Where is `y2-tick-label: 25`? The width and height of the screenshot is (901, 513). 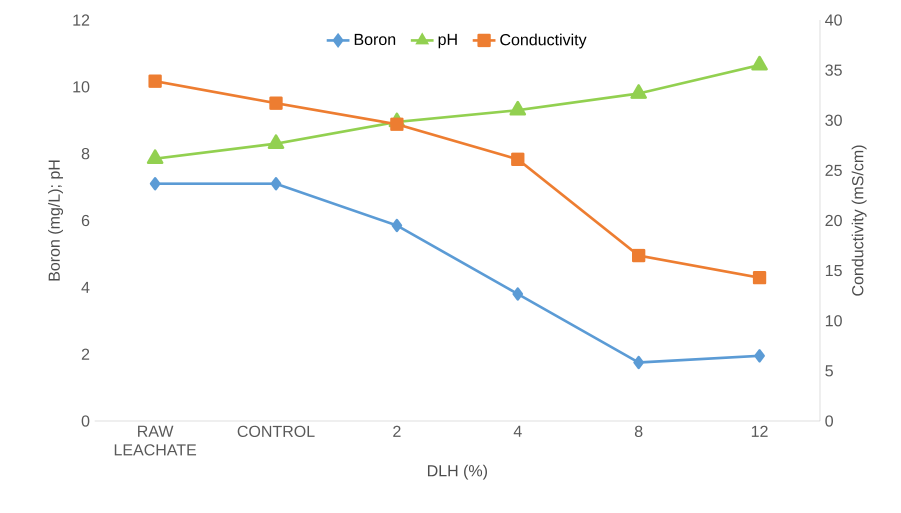 y2-tick-label: 25 is located at coordinates (834, 170).